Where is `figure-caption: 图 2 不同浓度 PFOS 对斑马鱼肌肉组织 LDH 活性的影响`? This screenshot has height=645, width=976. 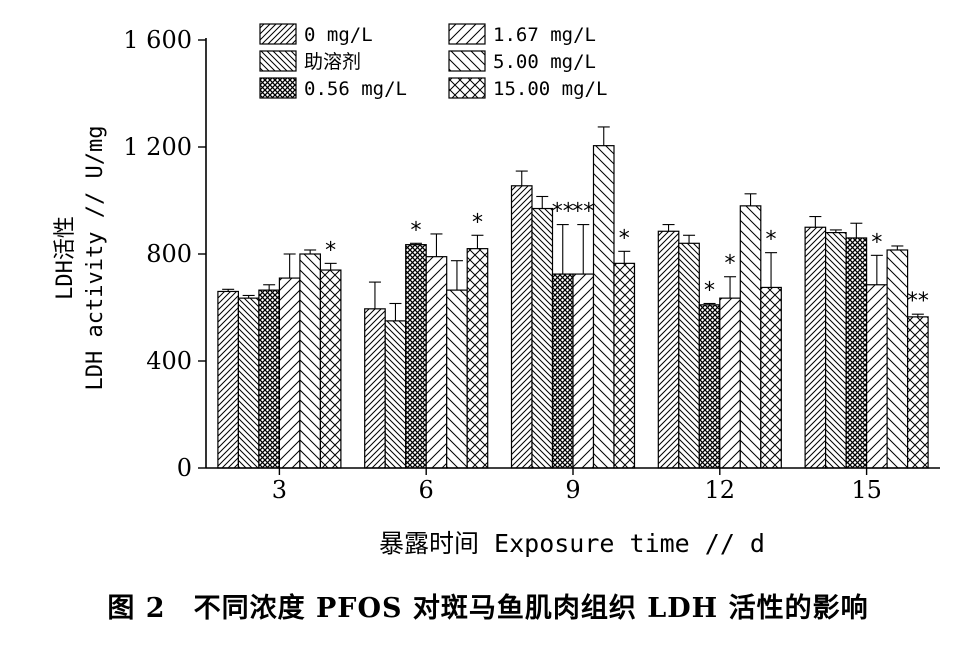 figure-caption: 图 2 不同浓度 PFOS 对斑马鱼肌肉组织 LDH 活性的影响 is located at coordinates (488, 608).